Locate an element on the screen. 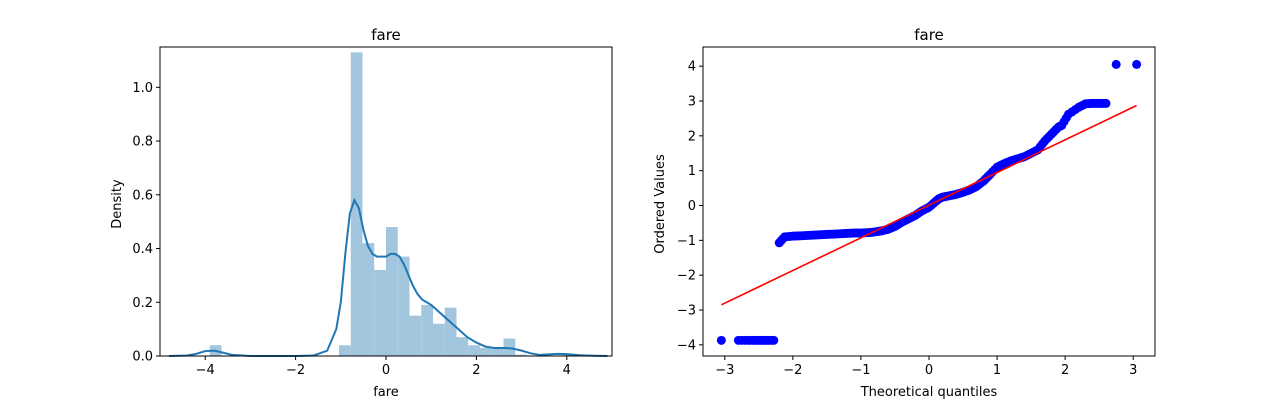  qq-plot-y-label: Ordered Values is located at coordinates (660, 204).